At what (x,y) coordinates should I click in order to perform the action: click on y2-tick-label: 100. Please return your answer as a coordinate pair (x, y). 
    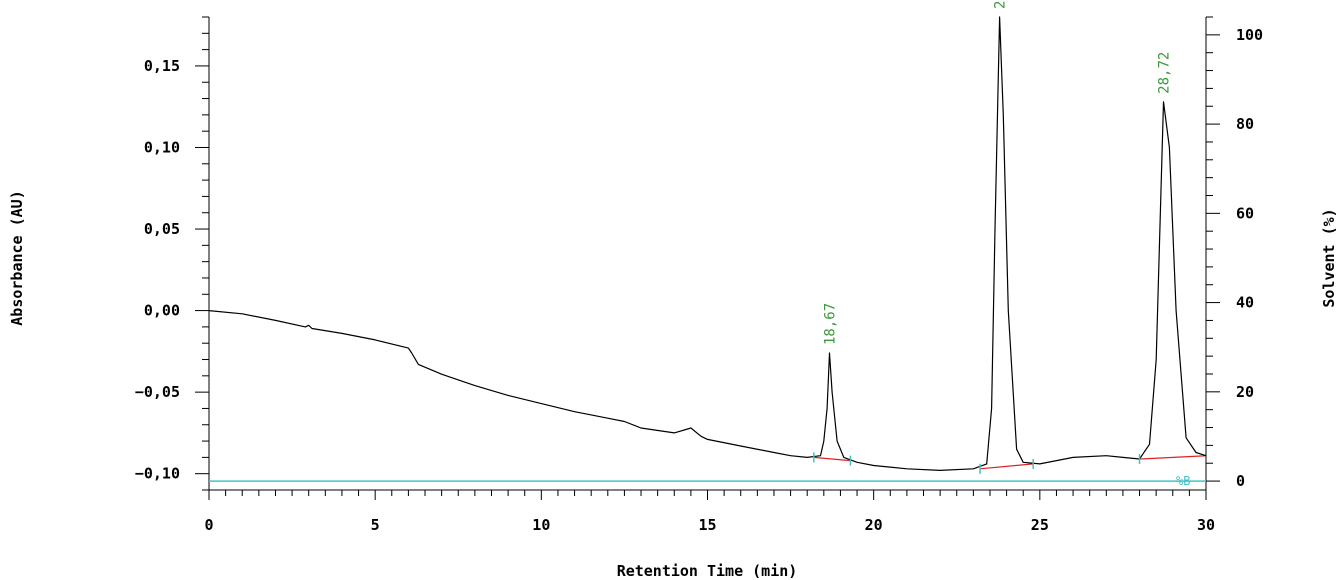
    Looking at the image, I should click on (1249, 35).